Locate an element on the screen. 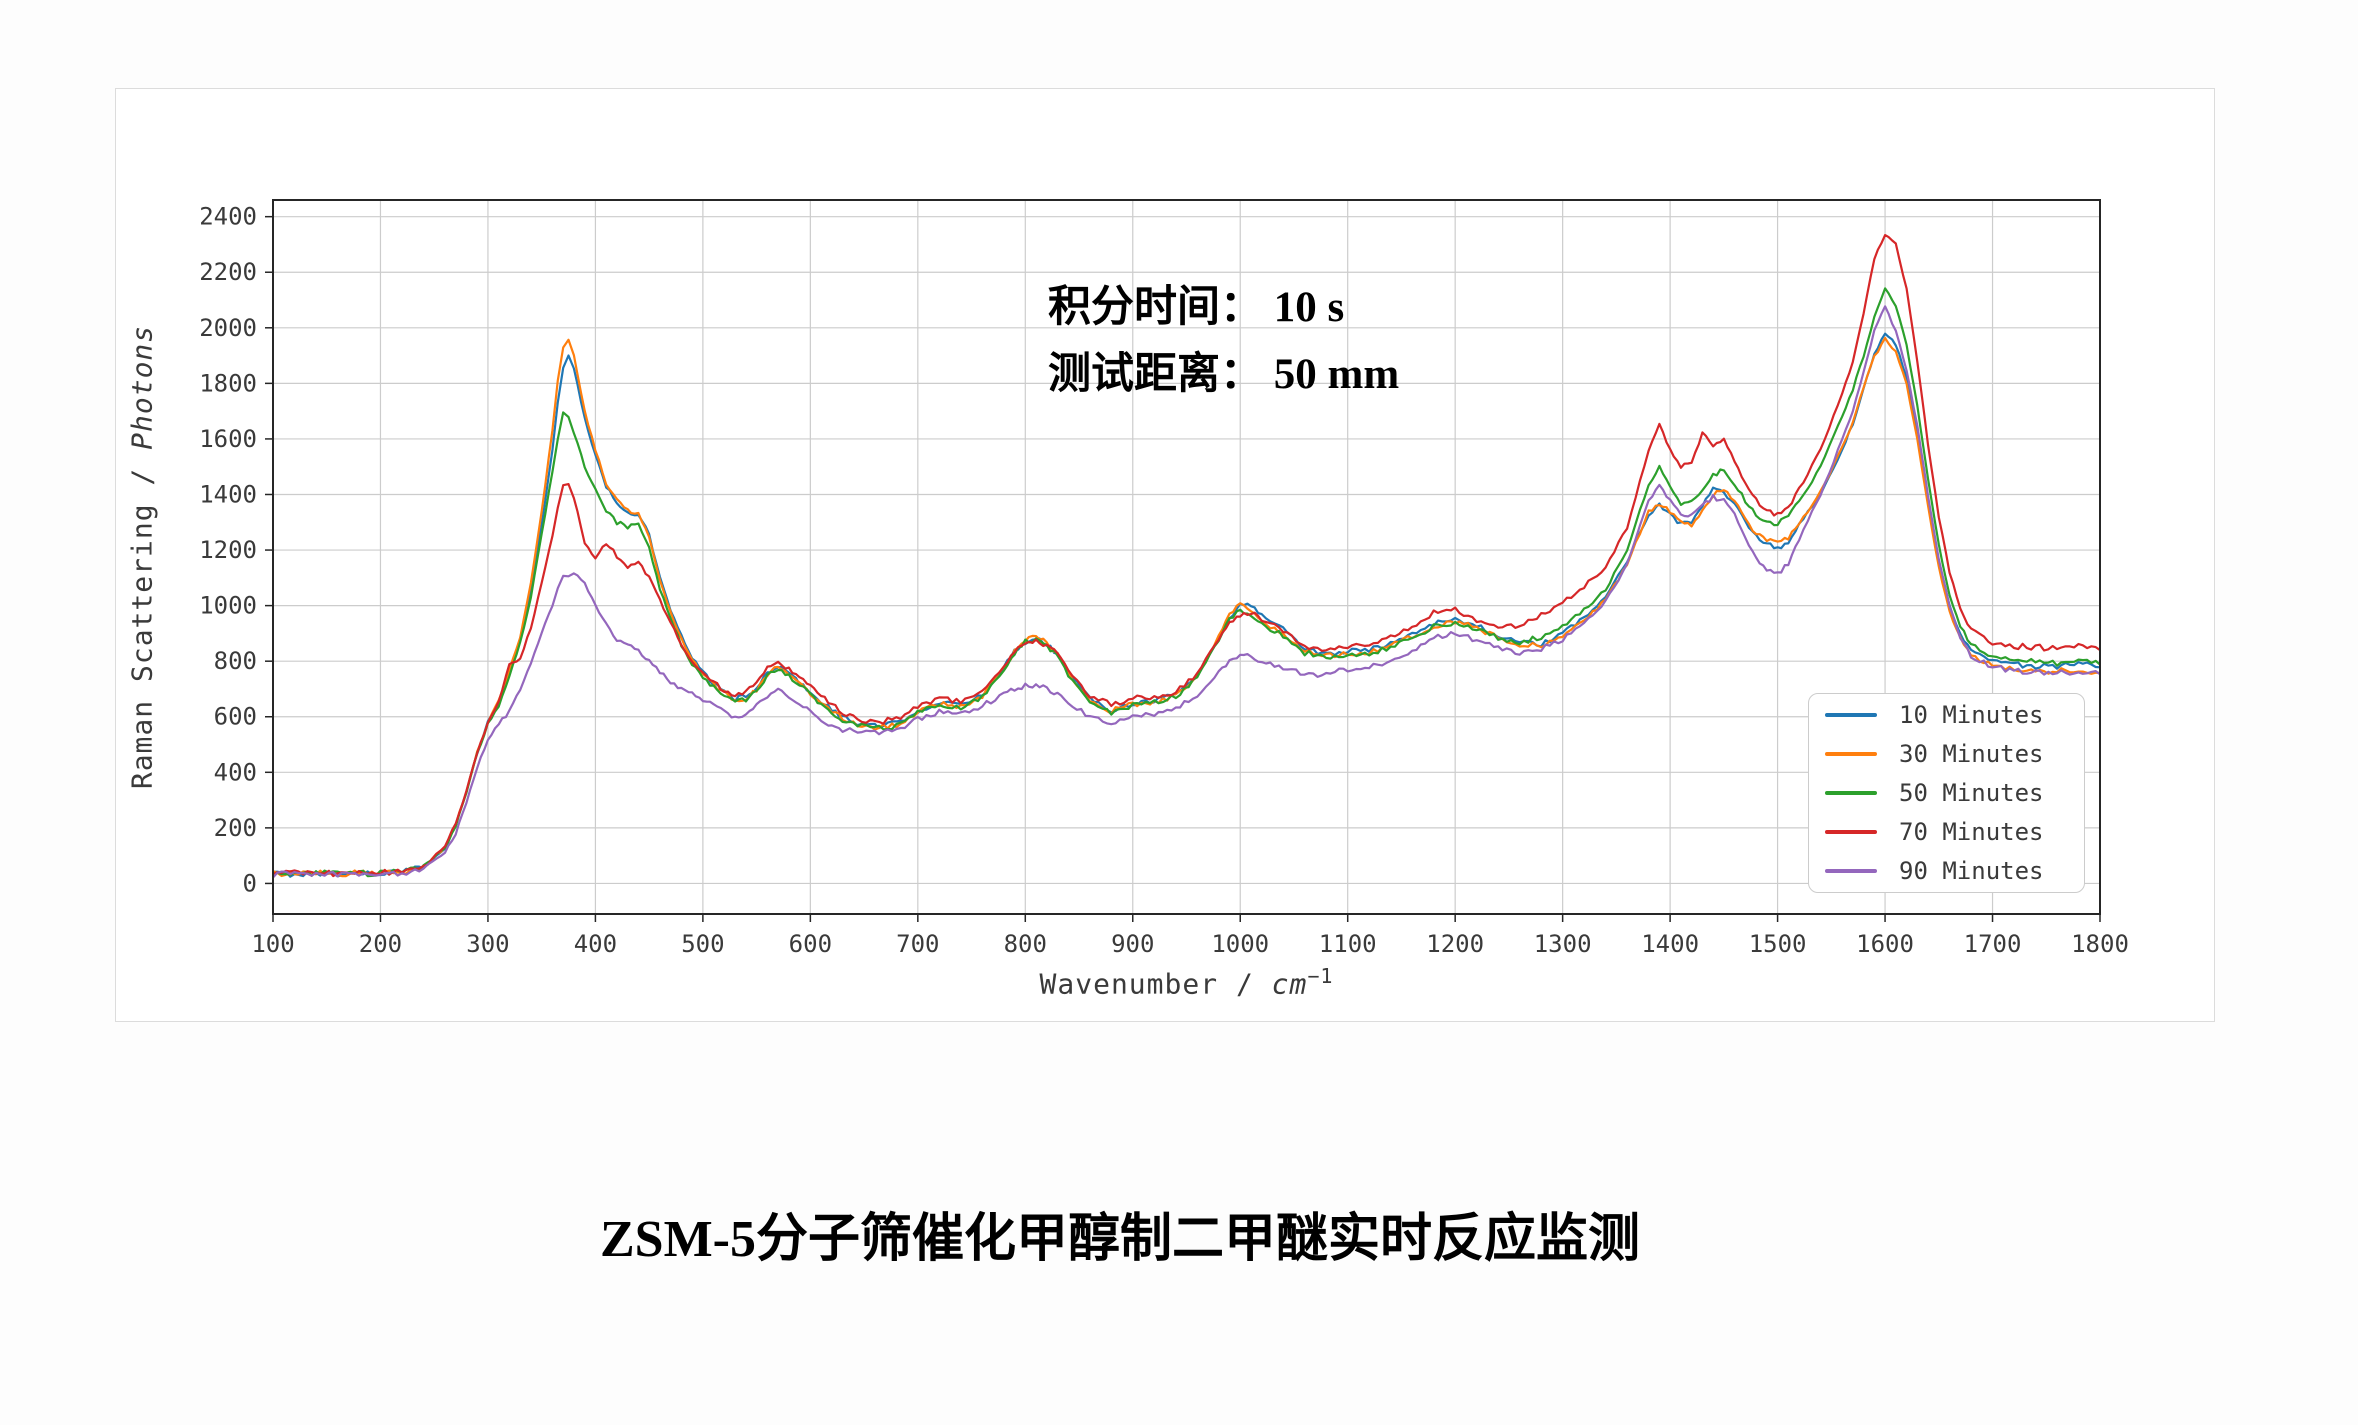 Image resolution: width=2358 pixels, height=1425 pixels. x-axis-title: Wavenumber / cm−1 is located at coordinates (1186, 982).